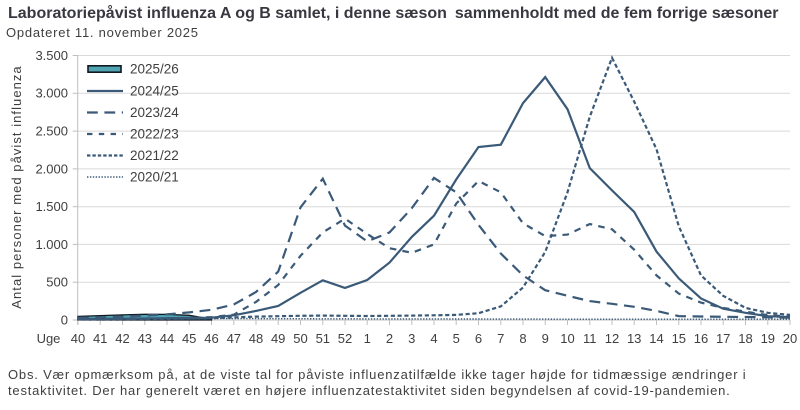  What do you see at coordinates (300, 338) in the screenshot?
I see `svg-text: 50` at bounding box center [300, 338].